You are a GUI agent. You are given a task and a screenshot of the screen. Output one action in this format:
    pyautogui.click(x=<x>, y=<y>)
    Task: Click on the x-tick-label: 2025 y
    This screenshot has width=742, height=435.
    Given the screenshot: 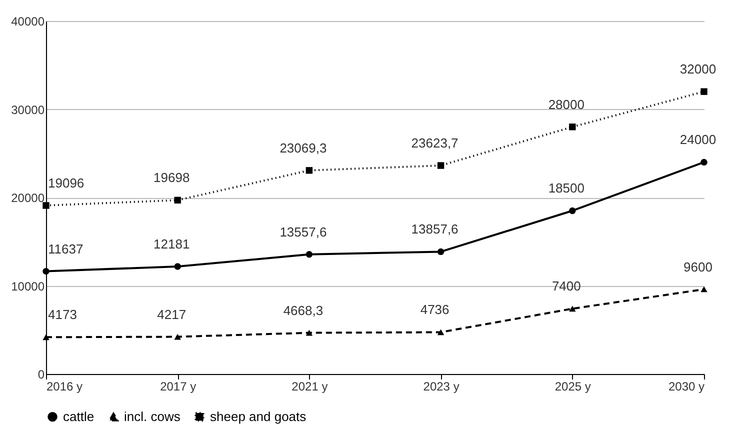 What is the action you would take?
    pyautogui.click(x=572, y=387)
    